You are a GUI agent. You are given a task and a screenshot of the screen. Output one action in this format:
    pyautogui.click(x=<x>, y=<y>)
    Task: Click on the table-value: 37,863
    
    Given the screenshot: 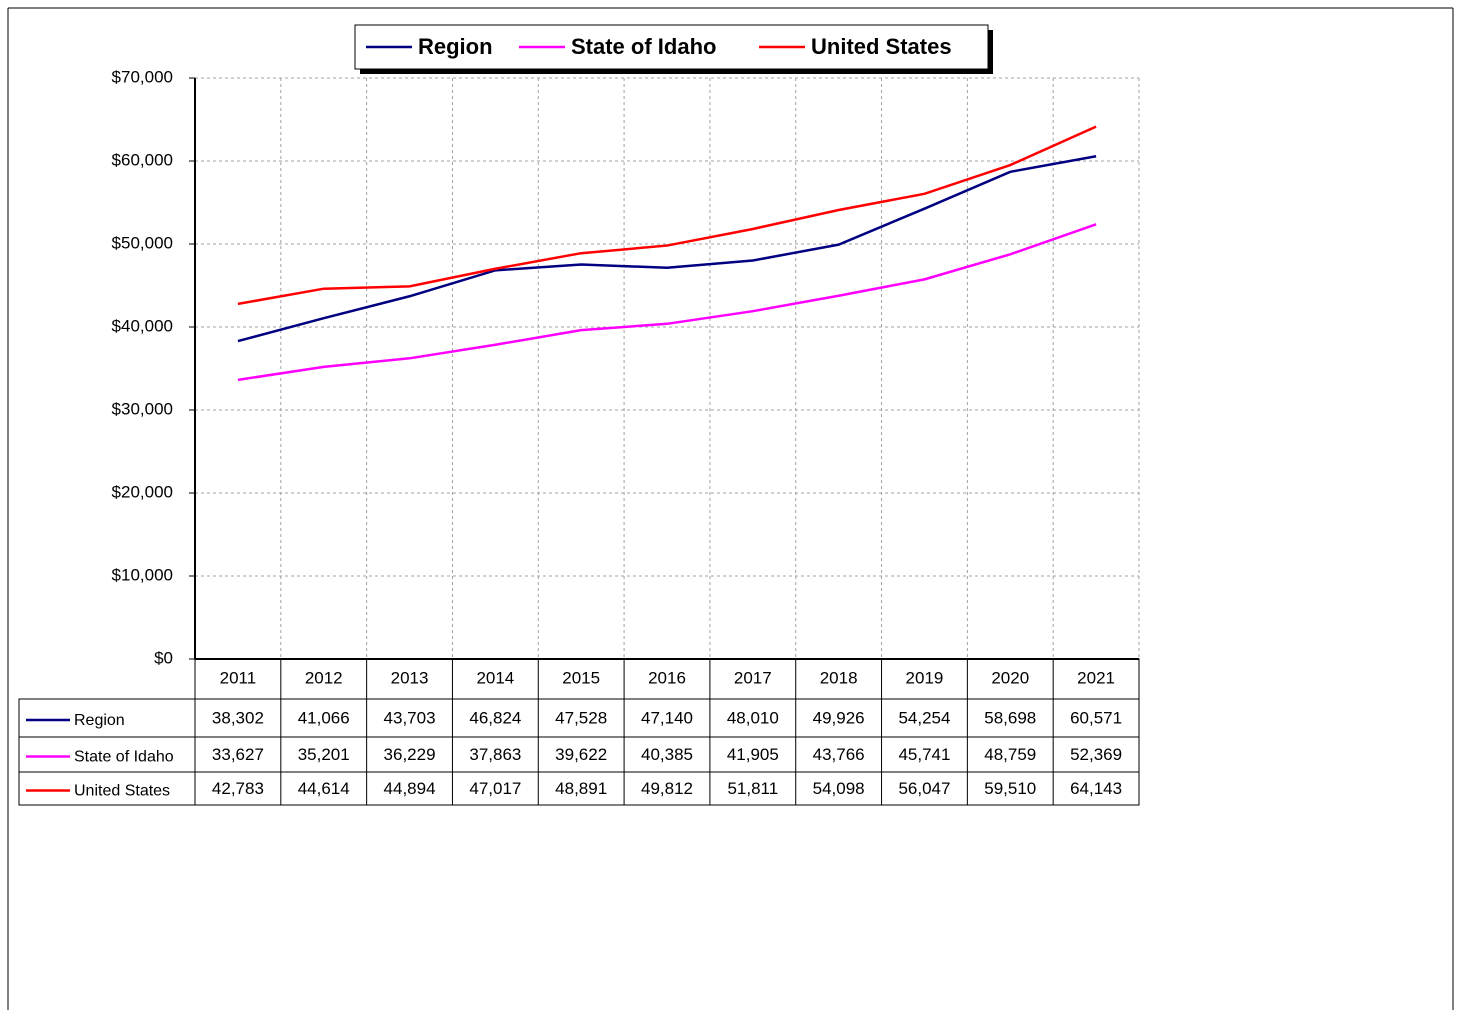 What is the action you would take?
    pyautogui.click(x=495, y=754)
    